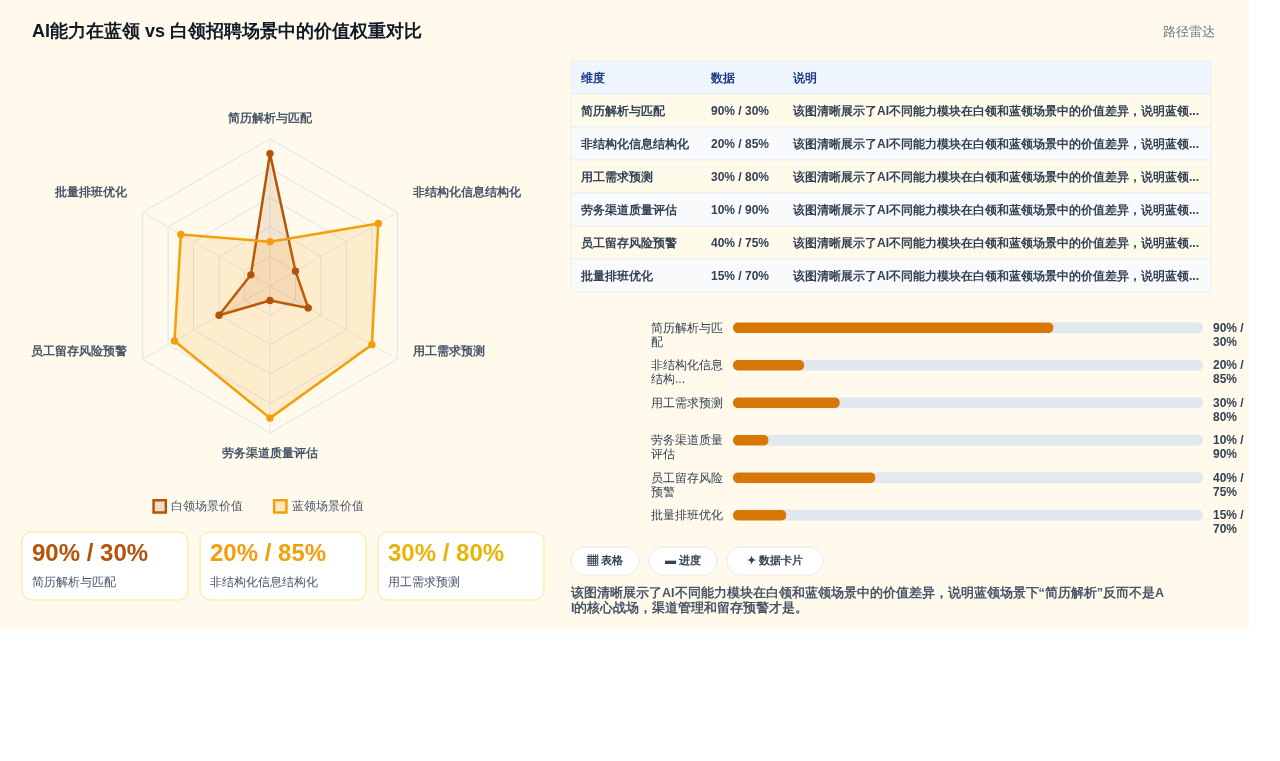  What do you see at coordinates (617, 275) in the screenshot?
I see `text: 批量排班优化` at bounding box center [617, 275].